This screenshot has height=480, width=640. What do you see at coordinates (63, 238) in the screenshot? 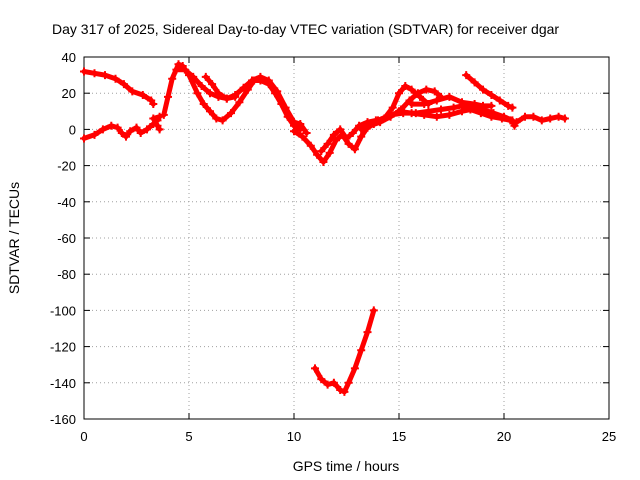
I see `y-tick-labels: 40 20 0 -20 -40 -60 -80 -100 -120 -140 -160` at bounding box center [63, 238].